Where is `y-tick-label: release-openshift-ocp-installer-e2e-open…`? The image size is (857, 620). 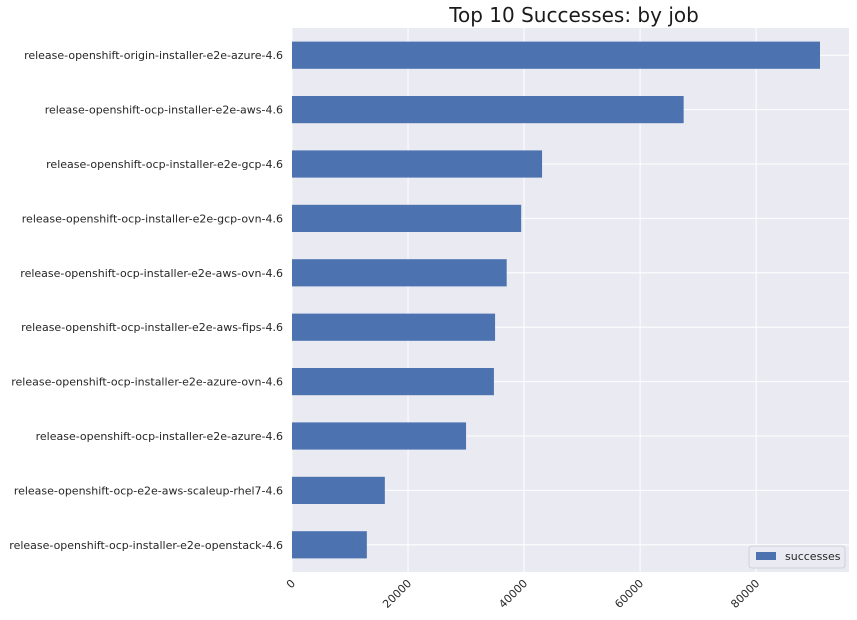 y-tick-label: release-openshift-ocp-installer-e2e-open… is located at coordinates (146, 545).